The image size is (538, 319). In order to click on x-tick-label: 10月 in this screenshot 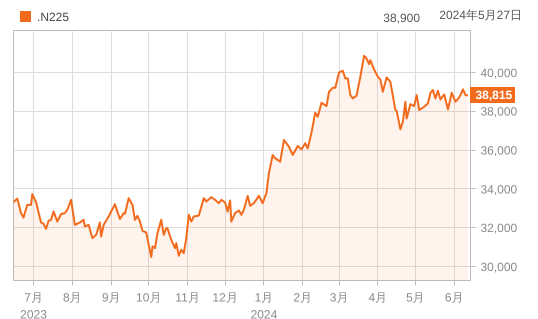, I will do `click(149, 297)`.